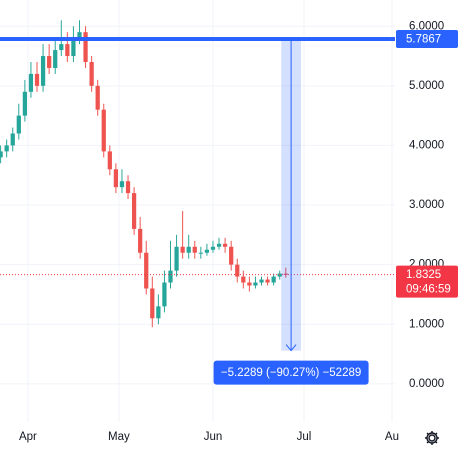  Describe the element at coordinates (428, 290) in the screenshot. I see `countdown-label: 09:46:59` at that location.